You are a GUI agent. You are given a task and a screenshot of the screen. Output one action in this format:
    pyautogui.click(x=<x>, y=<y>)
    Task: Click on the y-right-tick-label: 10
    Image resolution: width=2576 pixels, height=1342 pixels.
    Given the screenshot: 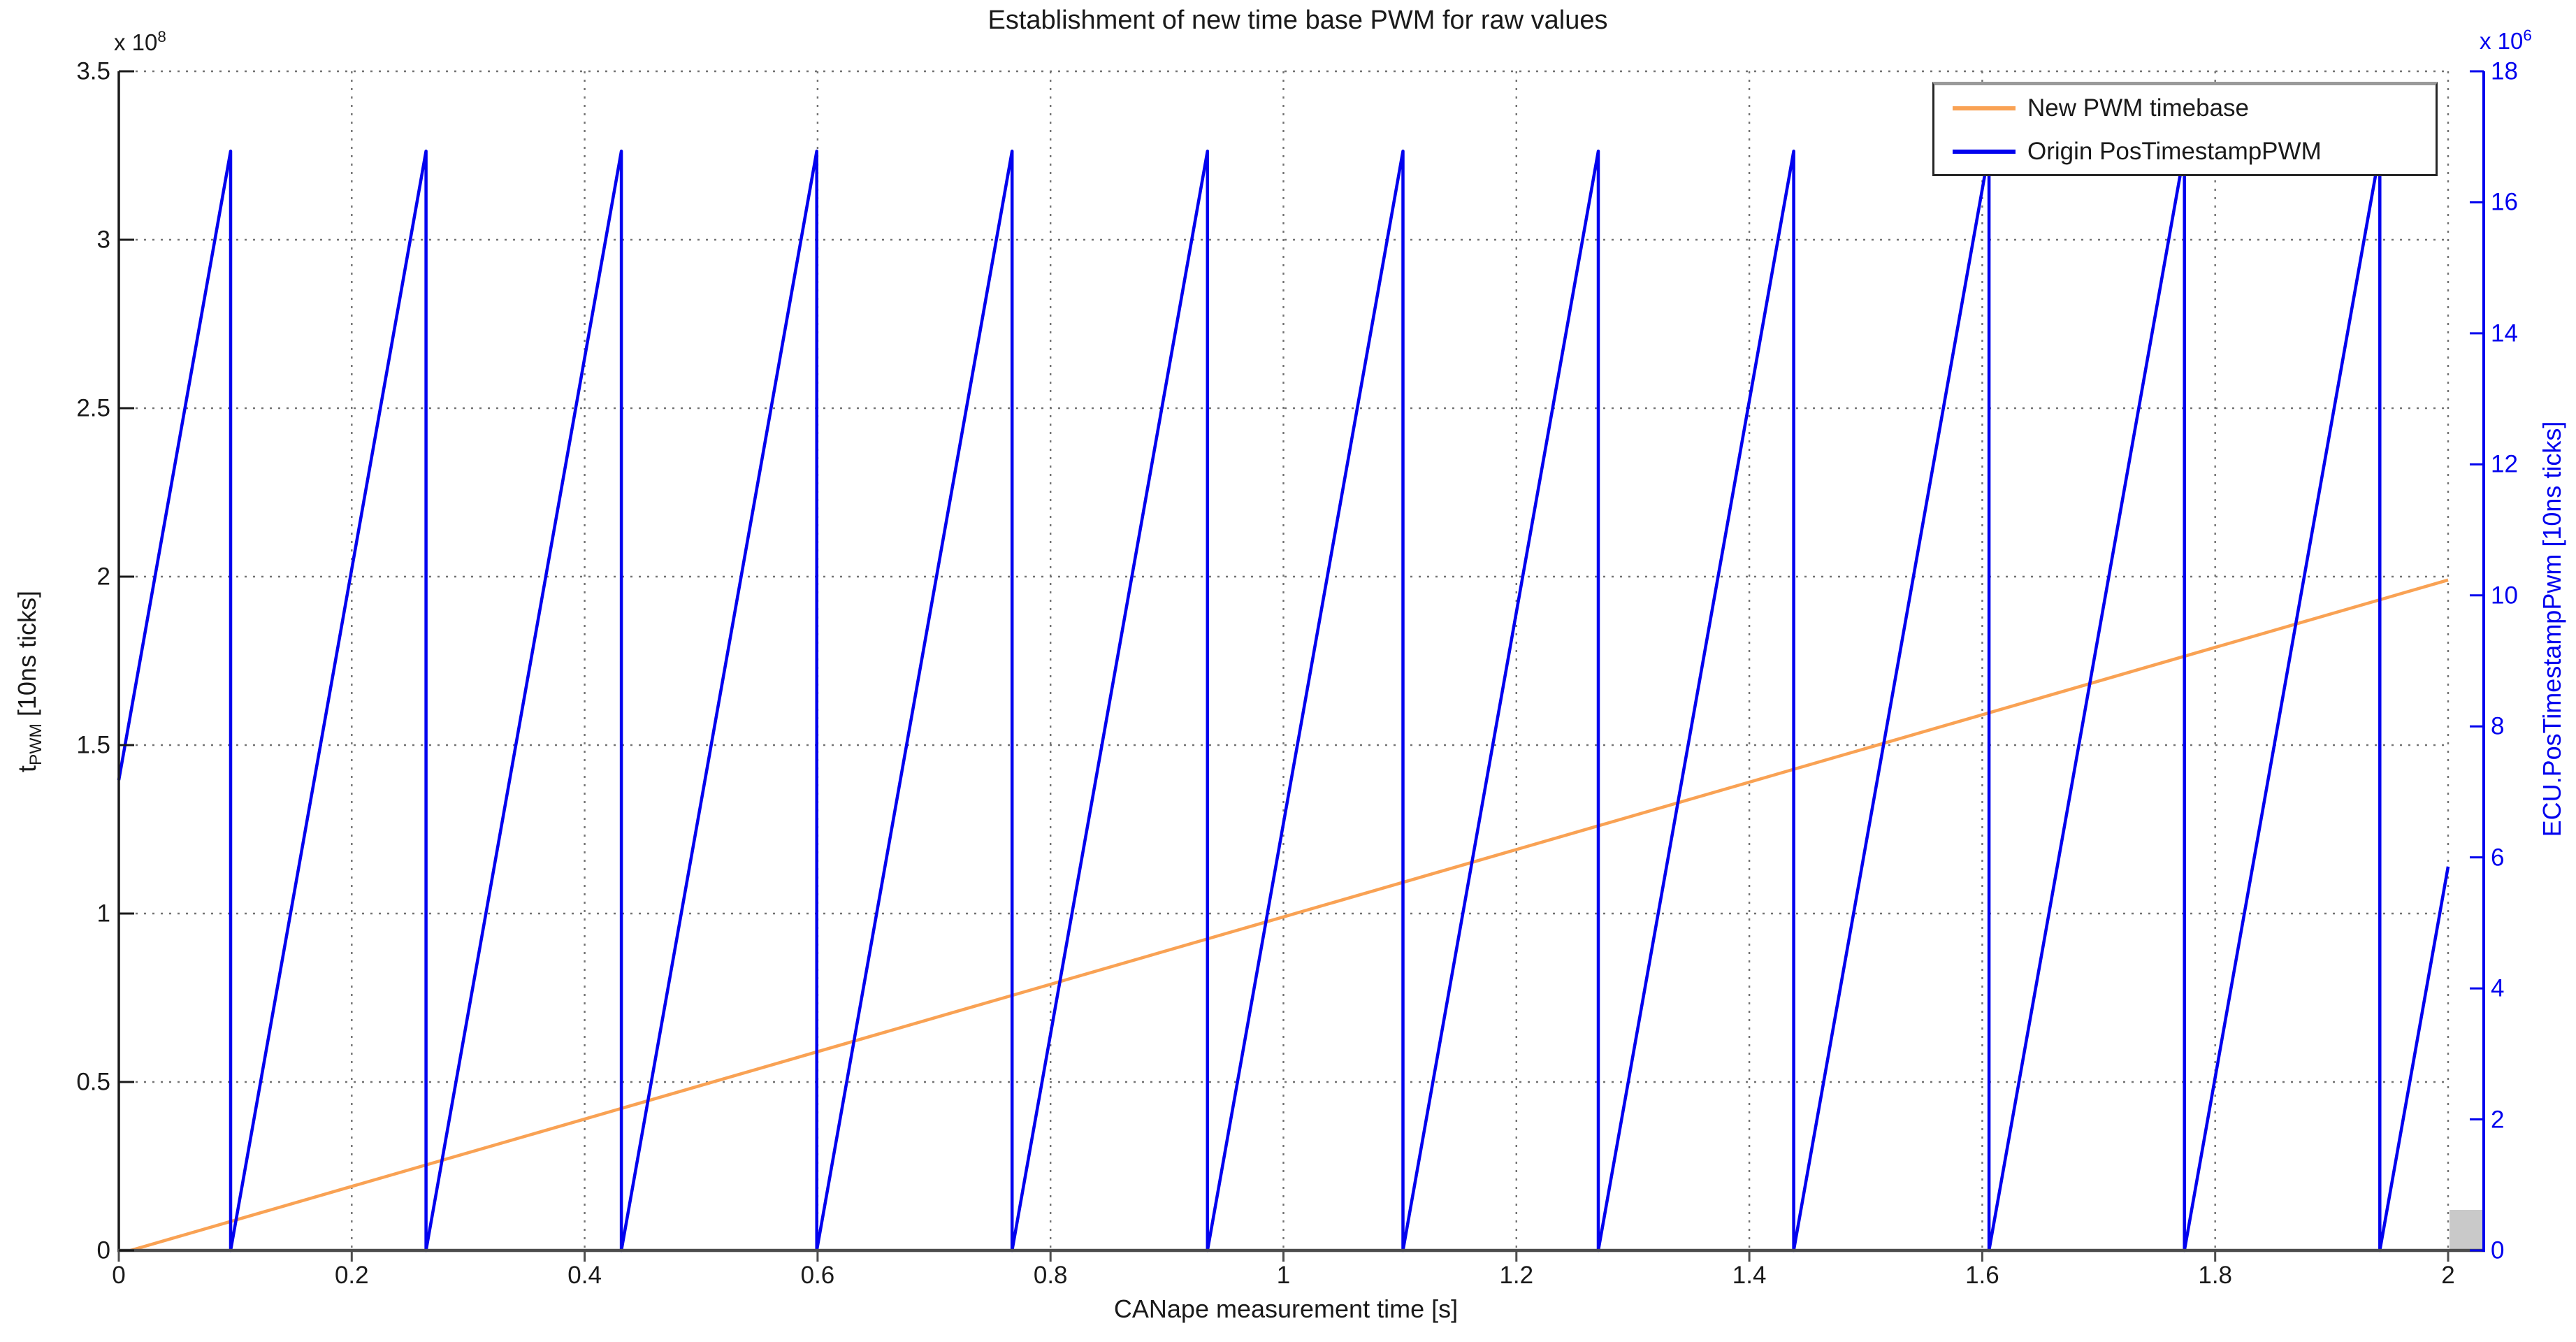 What is the action you would take?
    pyautogui.click(x=2504, y=595)
    